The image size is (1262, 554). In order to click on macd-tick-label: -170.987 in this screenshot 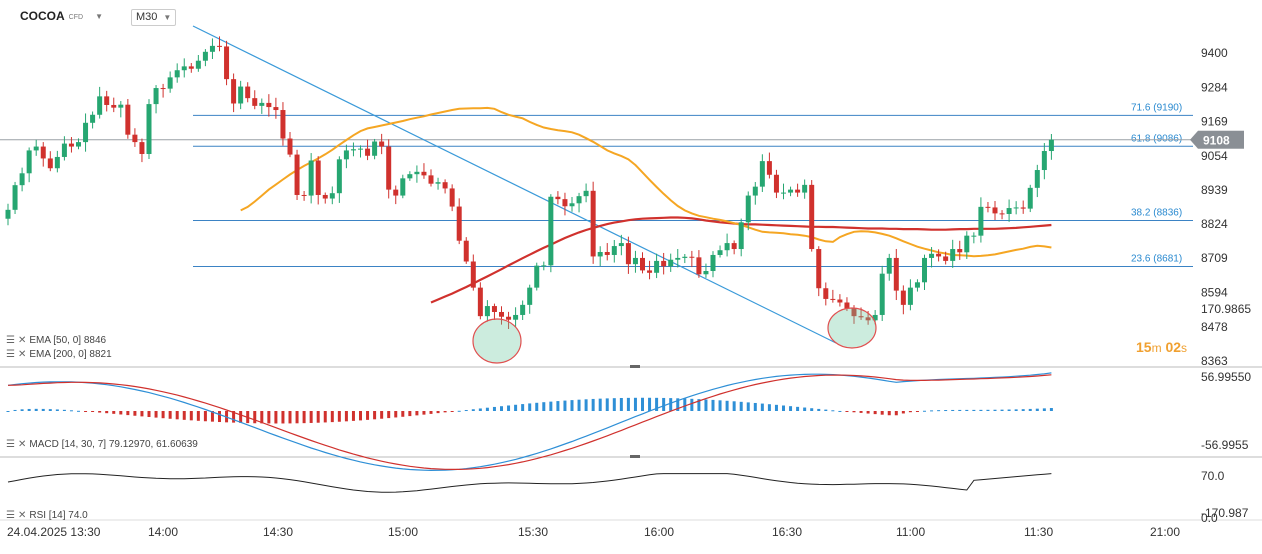, I will do `click(1225, 513)`.